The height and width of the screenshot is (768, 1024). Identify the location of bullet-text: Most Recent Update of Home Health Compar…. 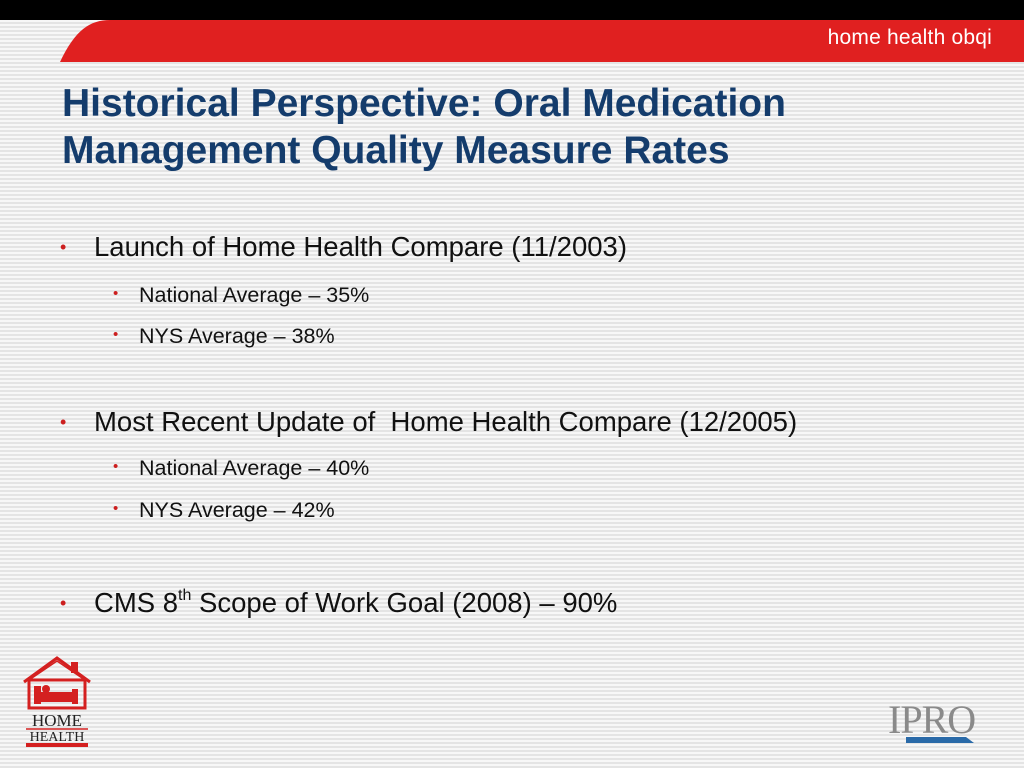
(446, 421).